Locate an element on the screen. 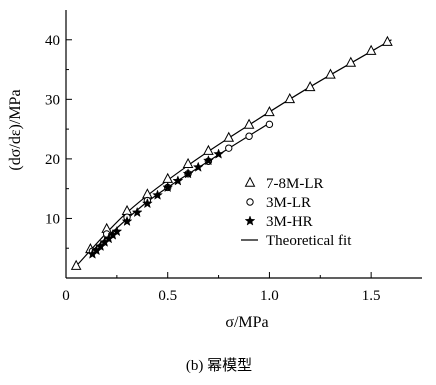  x-tick-label: 1.5 is located at coordinates (371, 296).